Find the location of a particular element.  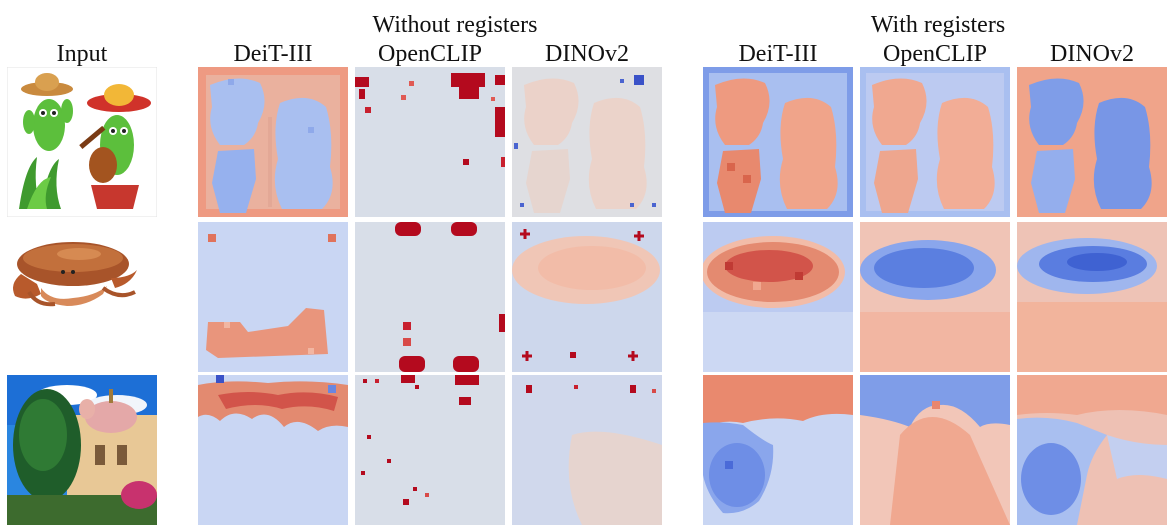

attention-map-dinov2-with-cactus is located at coordinates (1092, 142).